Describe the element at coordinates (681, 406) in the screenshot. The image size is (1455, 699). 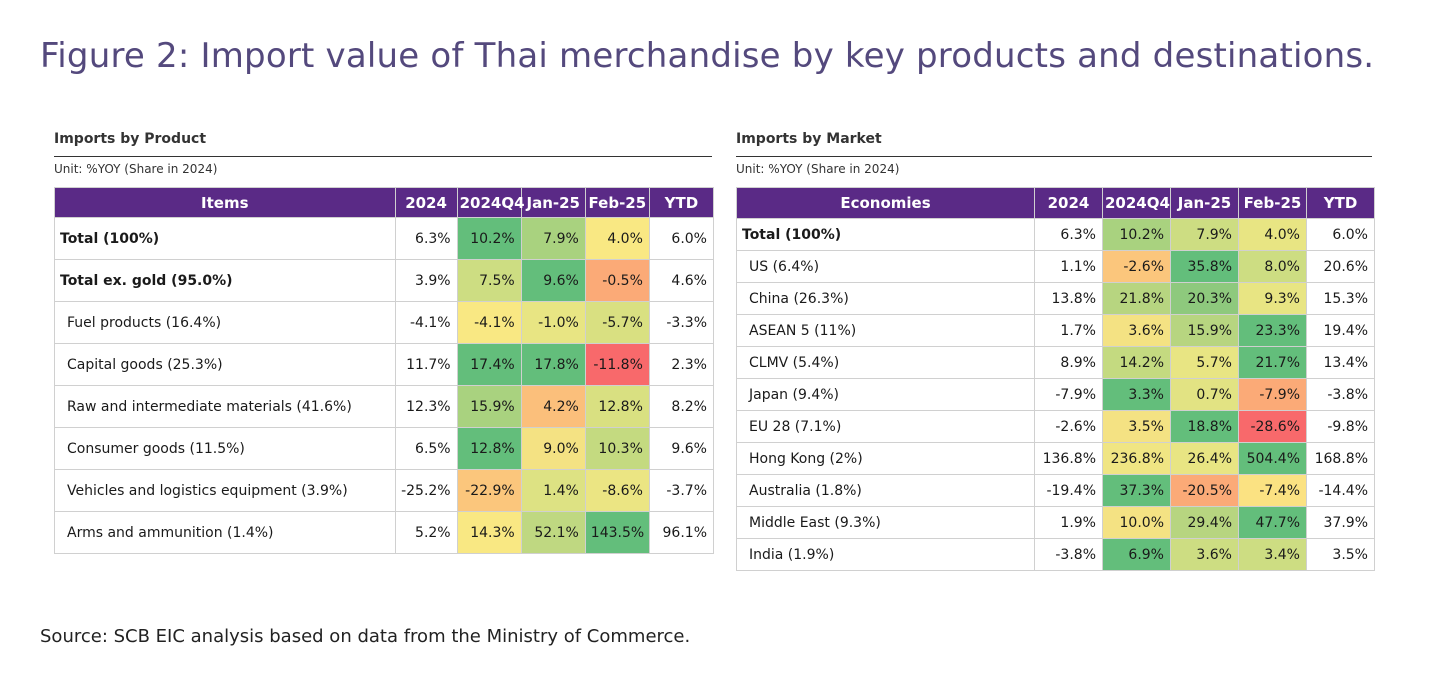
I see `cell-ytd: 8.2%` at that location.